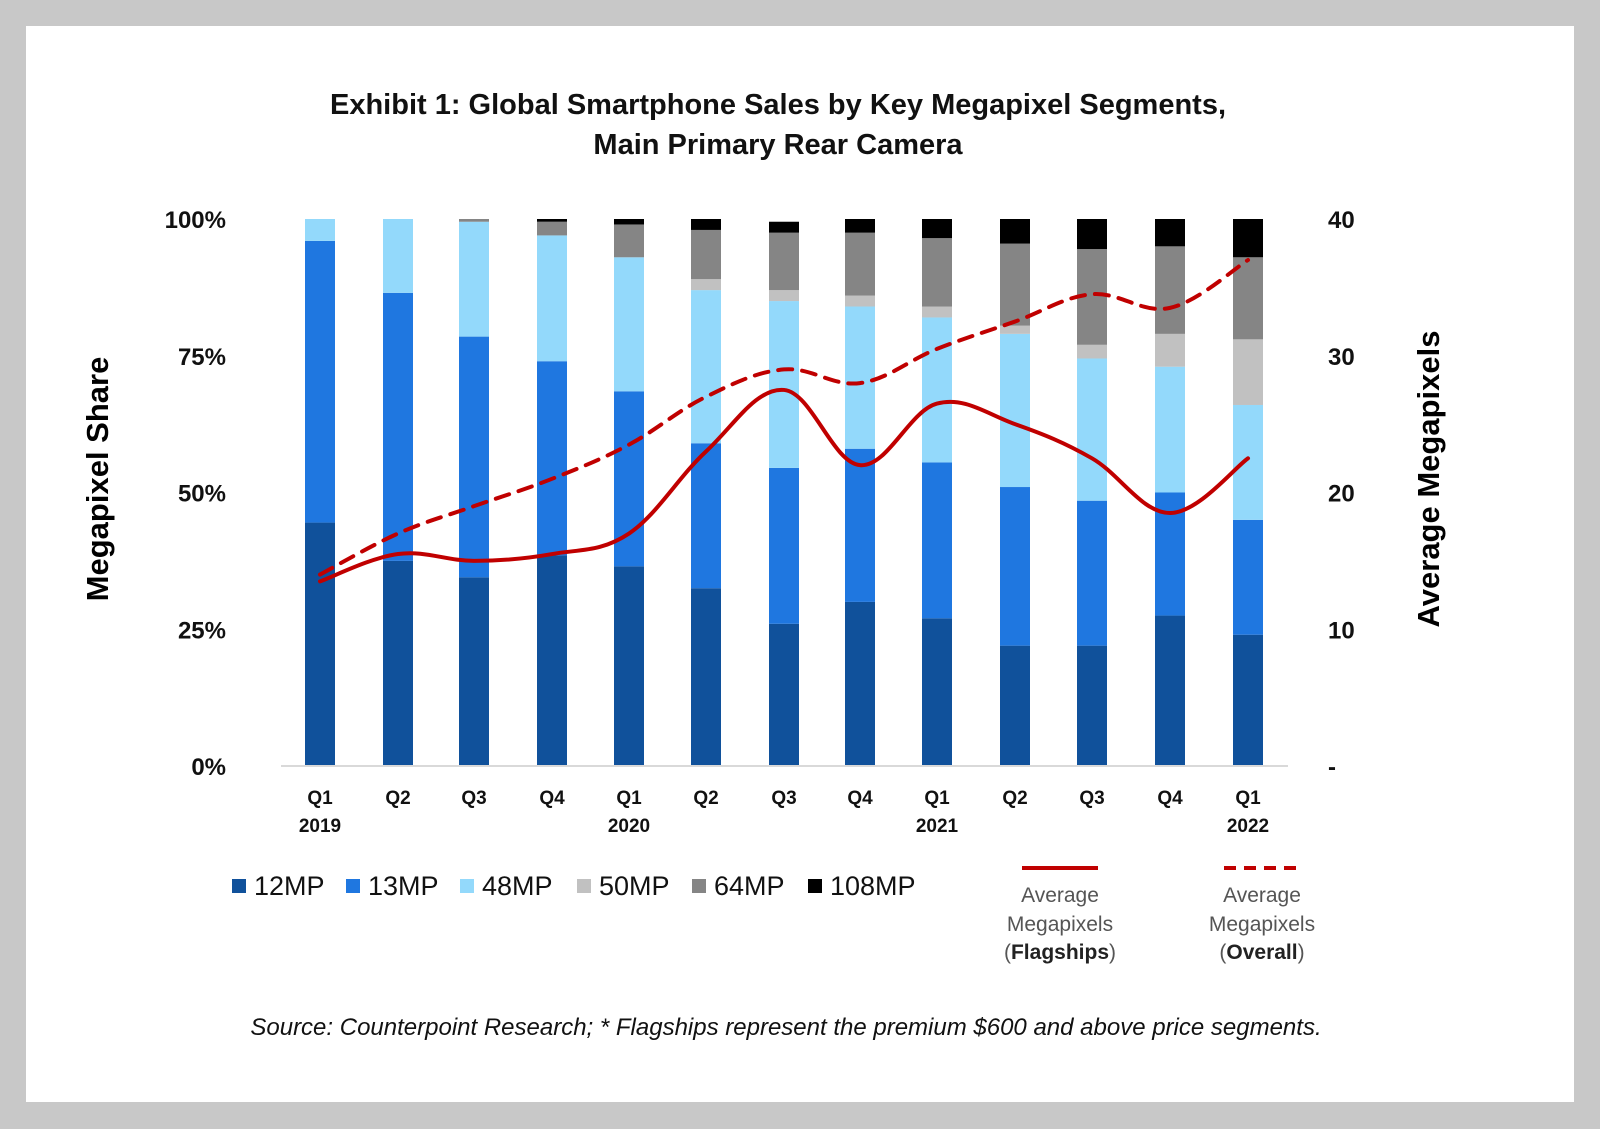 The width and height of the screenshot is (1600, 1129). Describe the element at coordinates (699, 886) in the screenshot. I see `legend-swatch-64mp` at that location.